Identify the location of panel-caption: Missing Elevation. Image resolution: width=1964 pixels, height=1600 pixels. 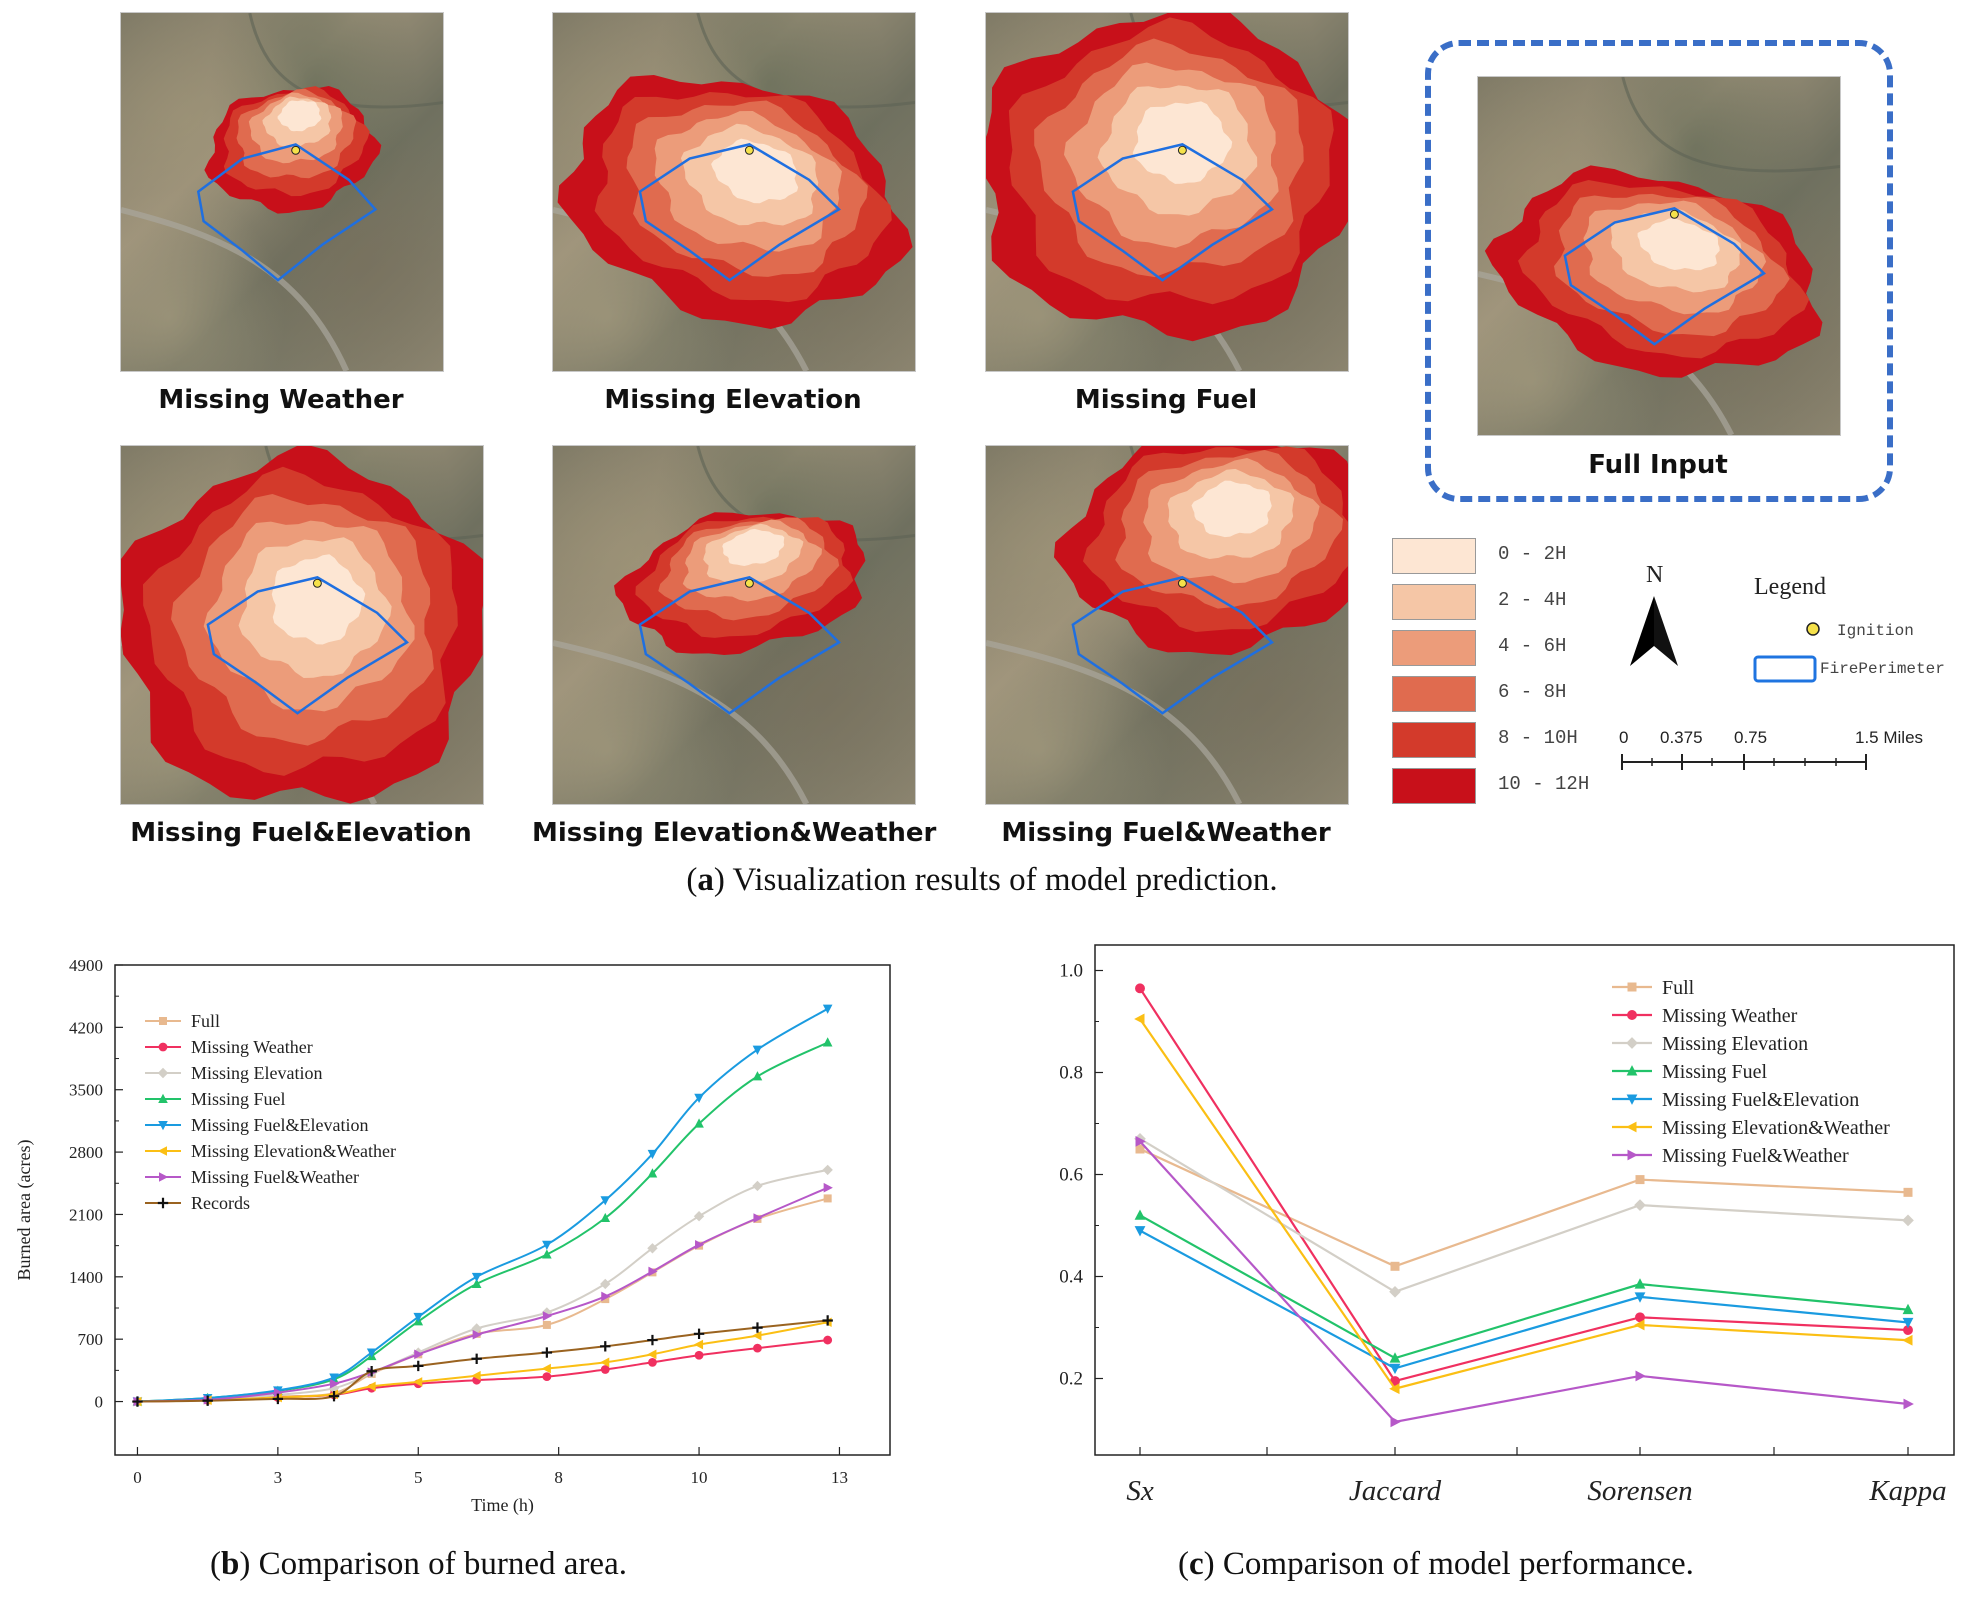
(733, 400).